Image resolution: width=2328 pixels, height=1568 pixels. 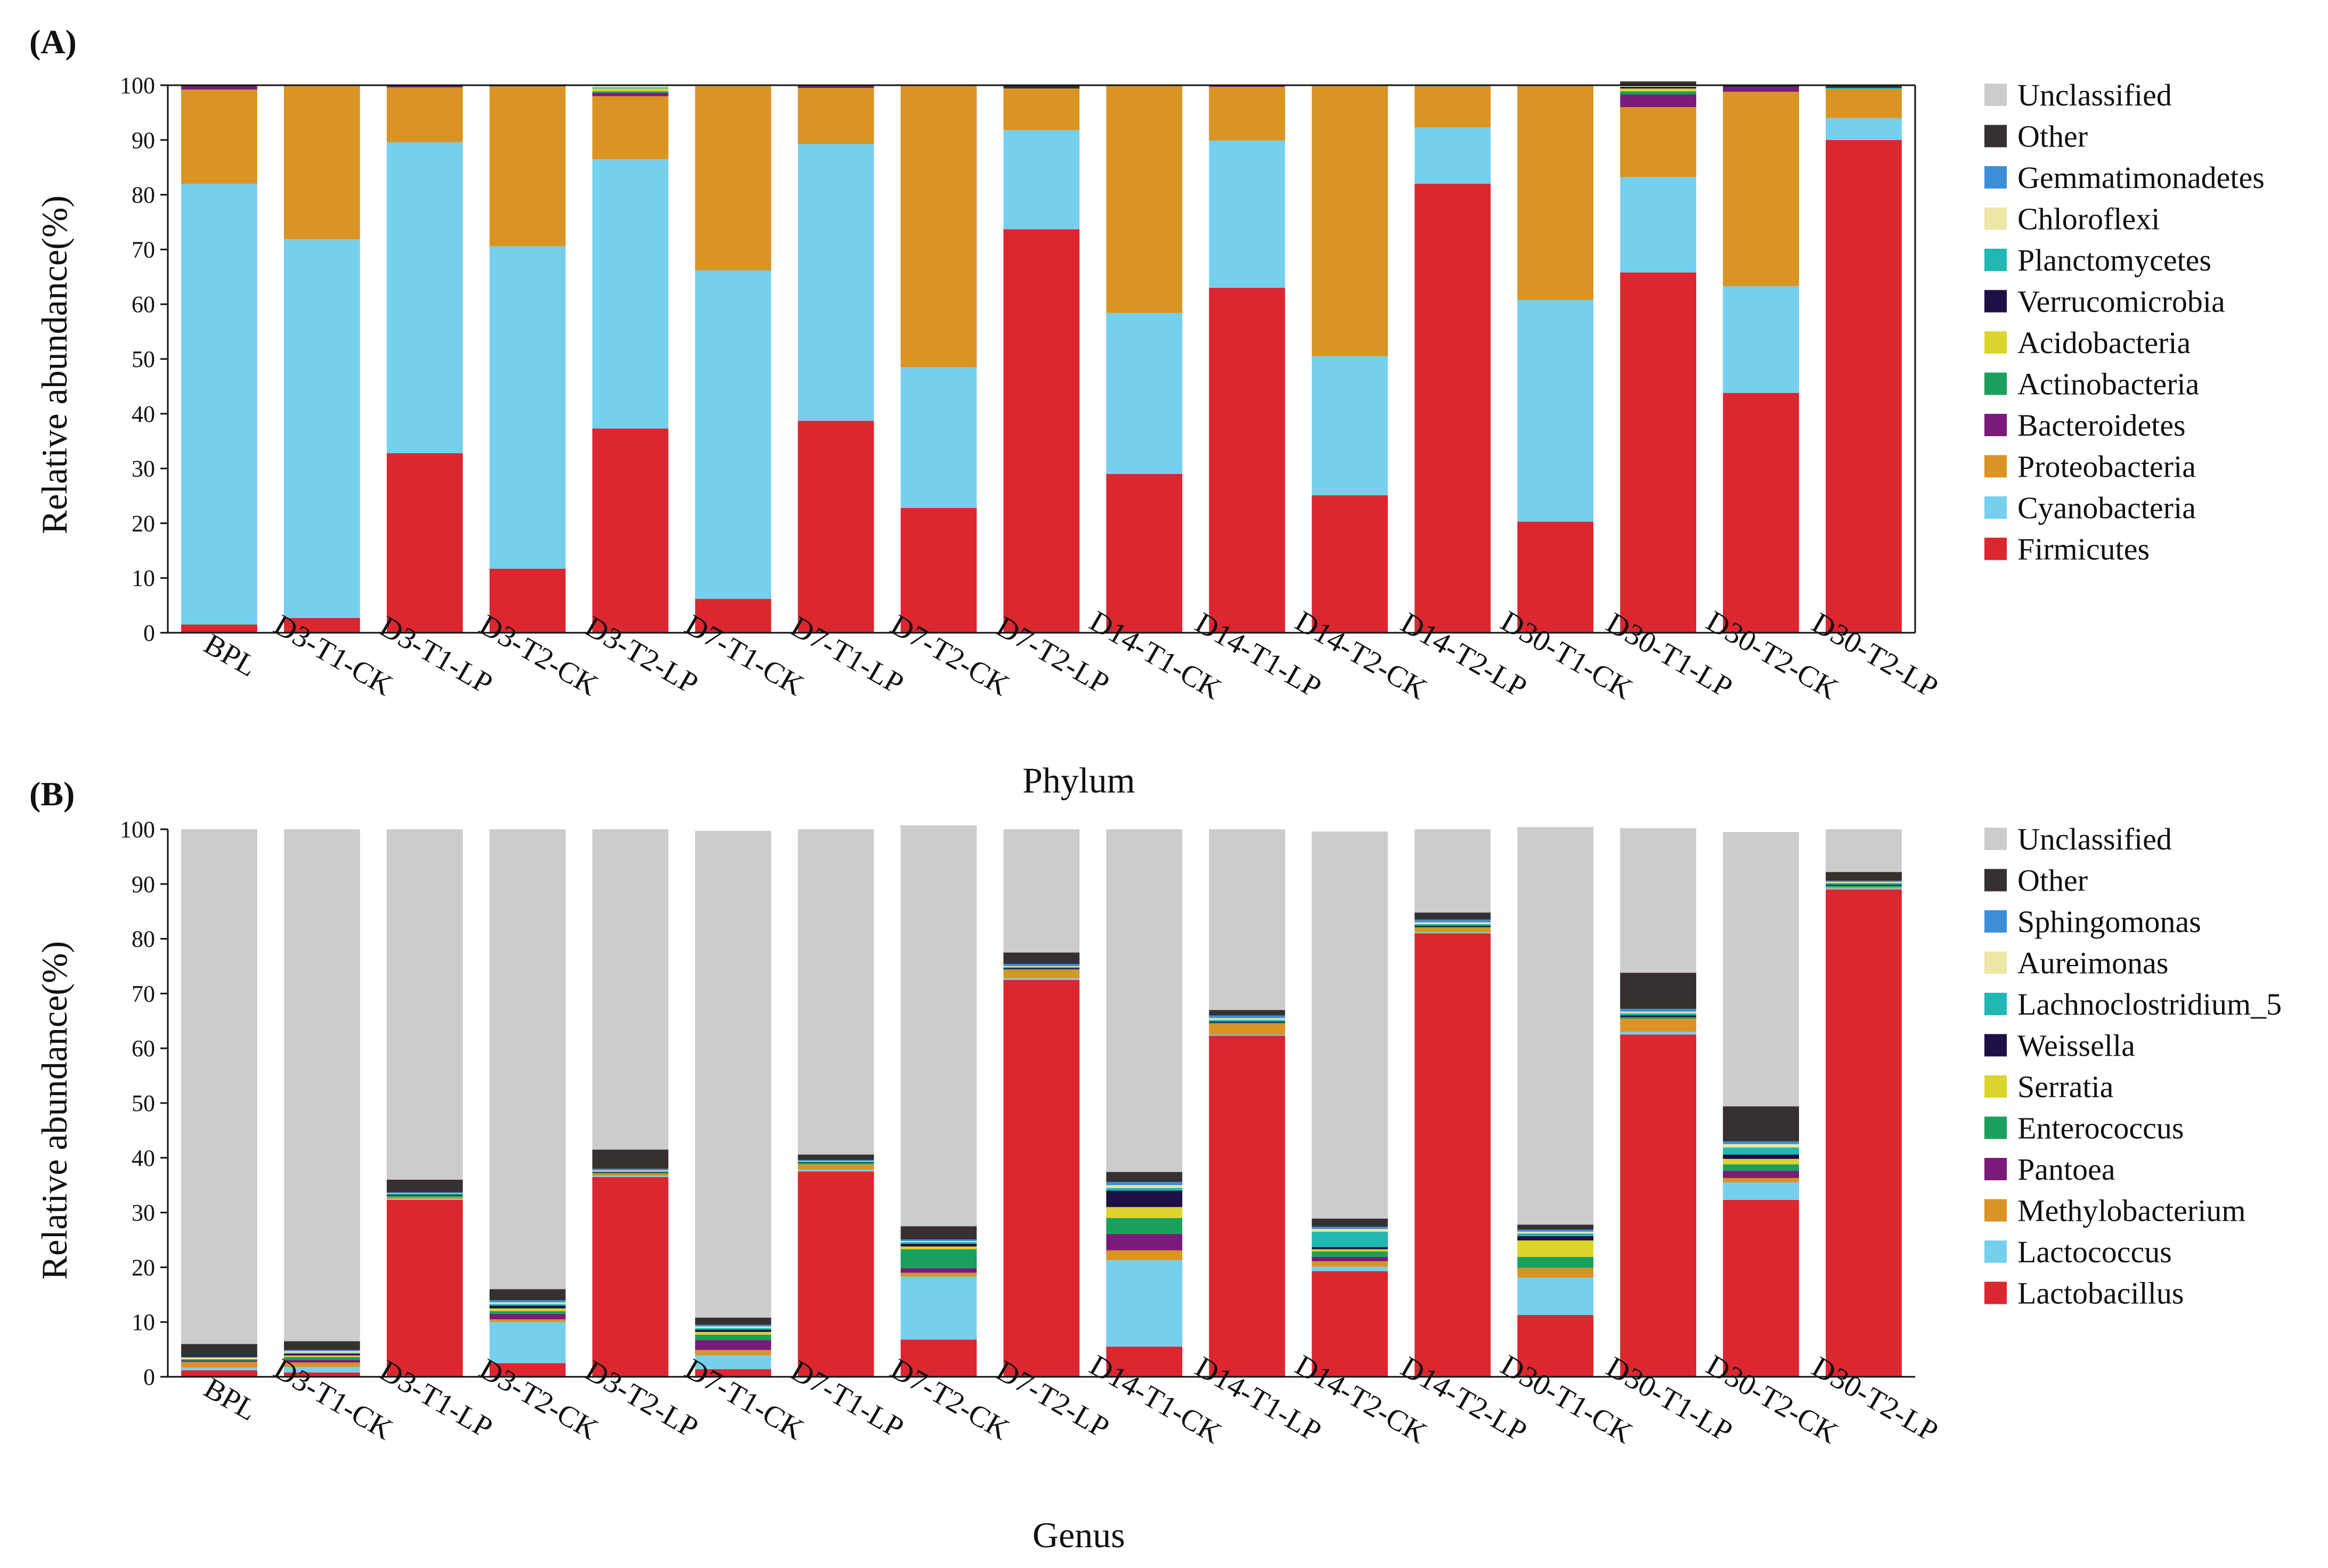 I want to click on panel-b-bar-d14-t1-ck-lactococcus, so click(x=1144, y=1304).